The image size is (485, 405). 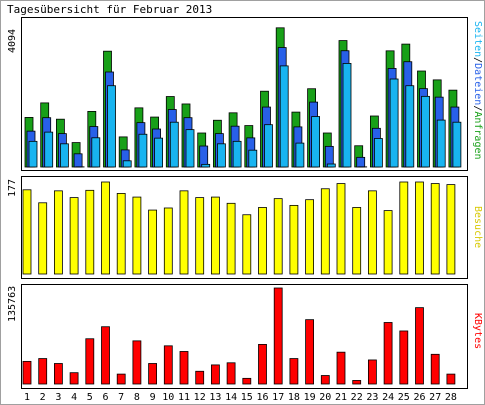 I want to click on day-label: 7, so click(x=121, y=397).